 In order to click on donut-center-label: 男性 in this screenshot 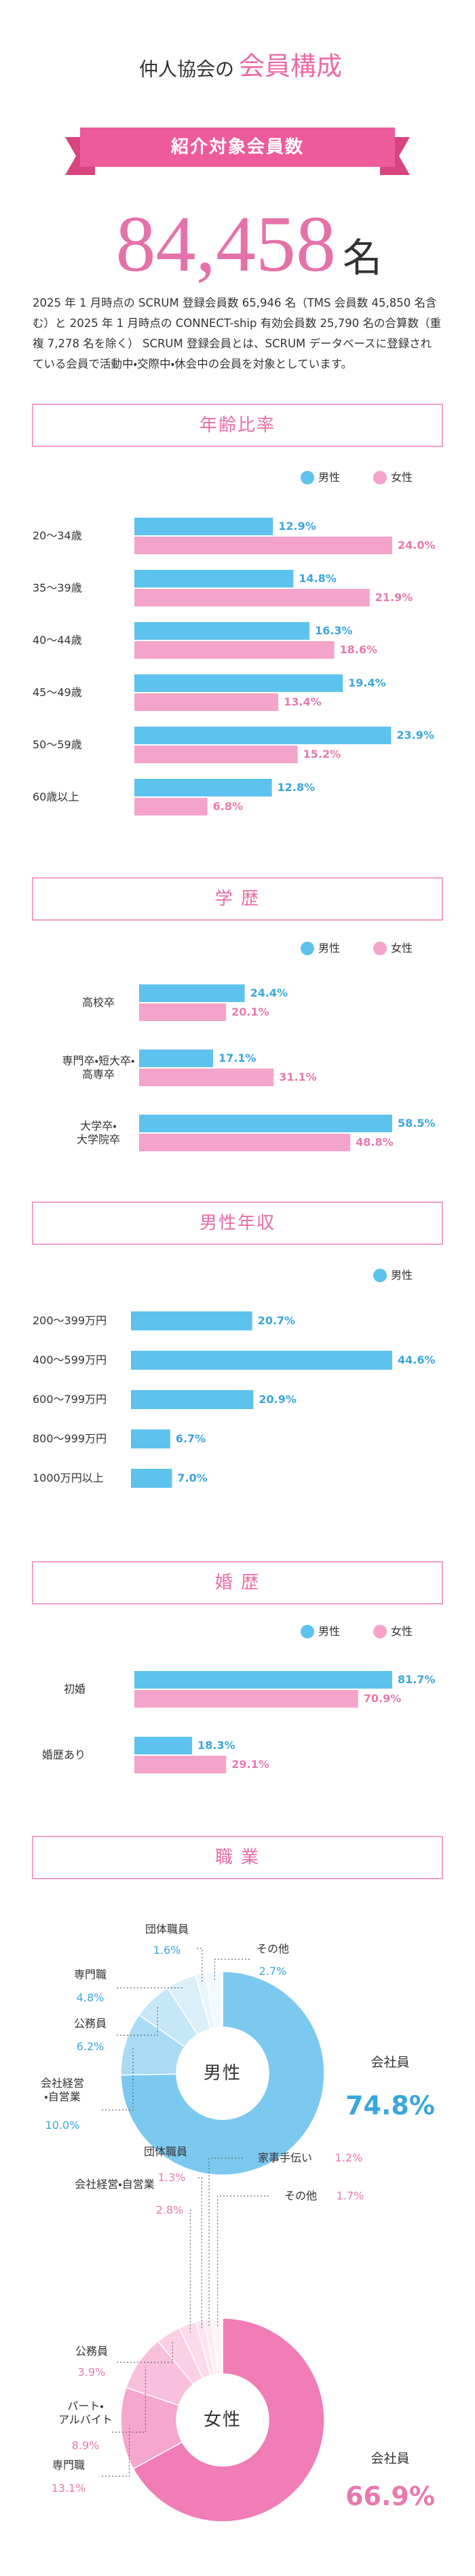, I will do `click(222, 2072)`.